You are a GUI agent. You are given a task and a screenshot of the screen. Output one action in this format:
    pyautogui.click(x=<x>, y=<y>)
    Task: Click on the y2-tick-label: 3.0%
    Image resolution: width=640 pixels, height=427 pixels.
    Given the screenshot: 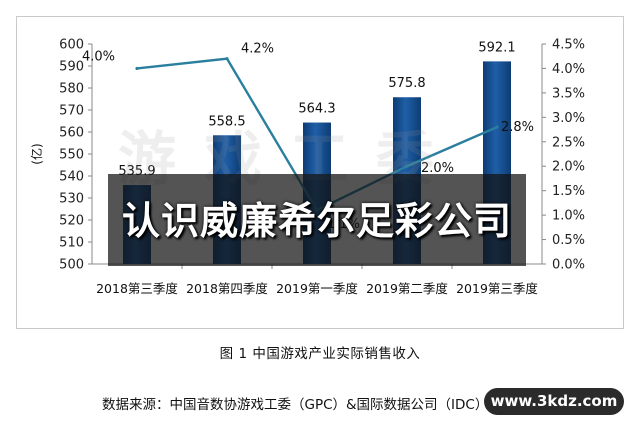 What is the action you would take?
    pyautogui.click(x=568, y=118)
    